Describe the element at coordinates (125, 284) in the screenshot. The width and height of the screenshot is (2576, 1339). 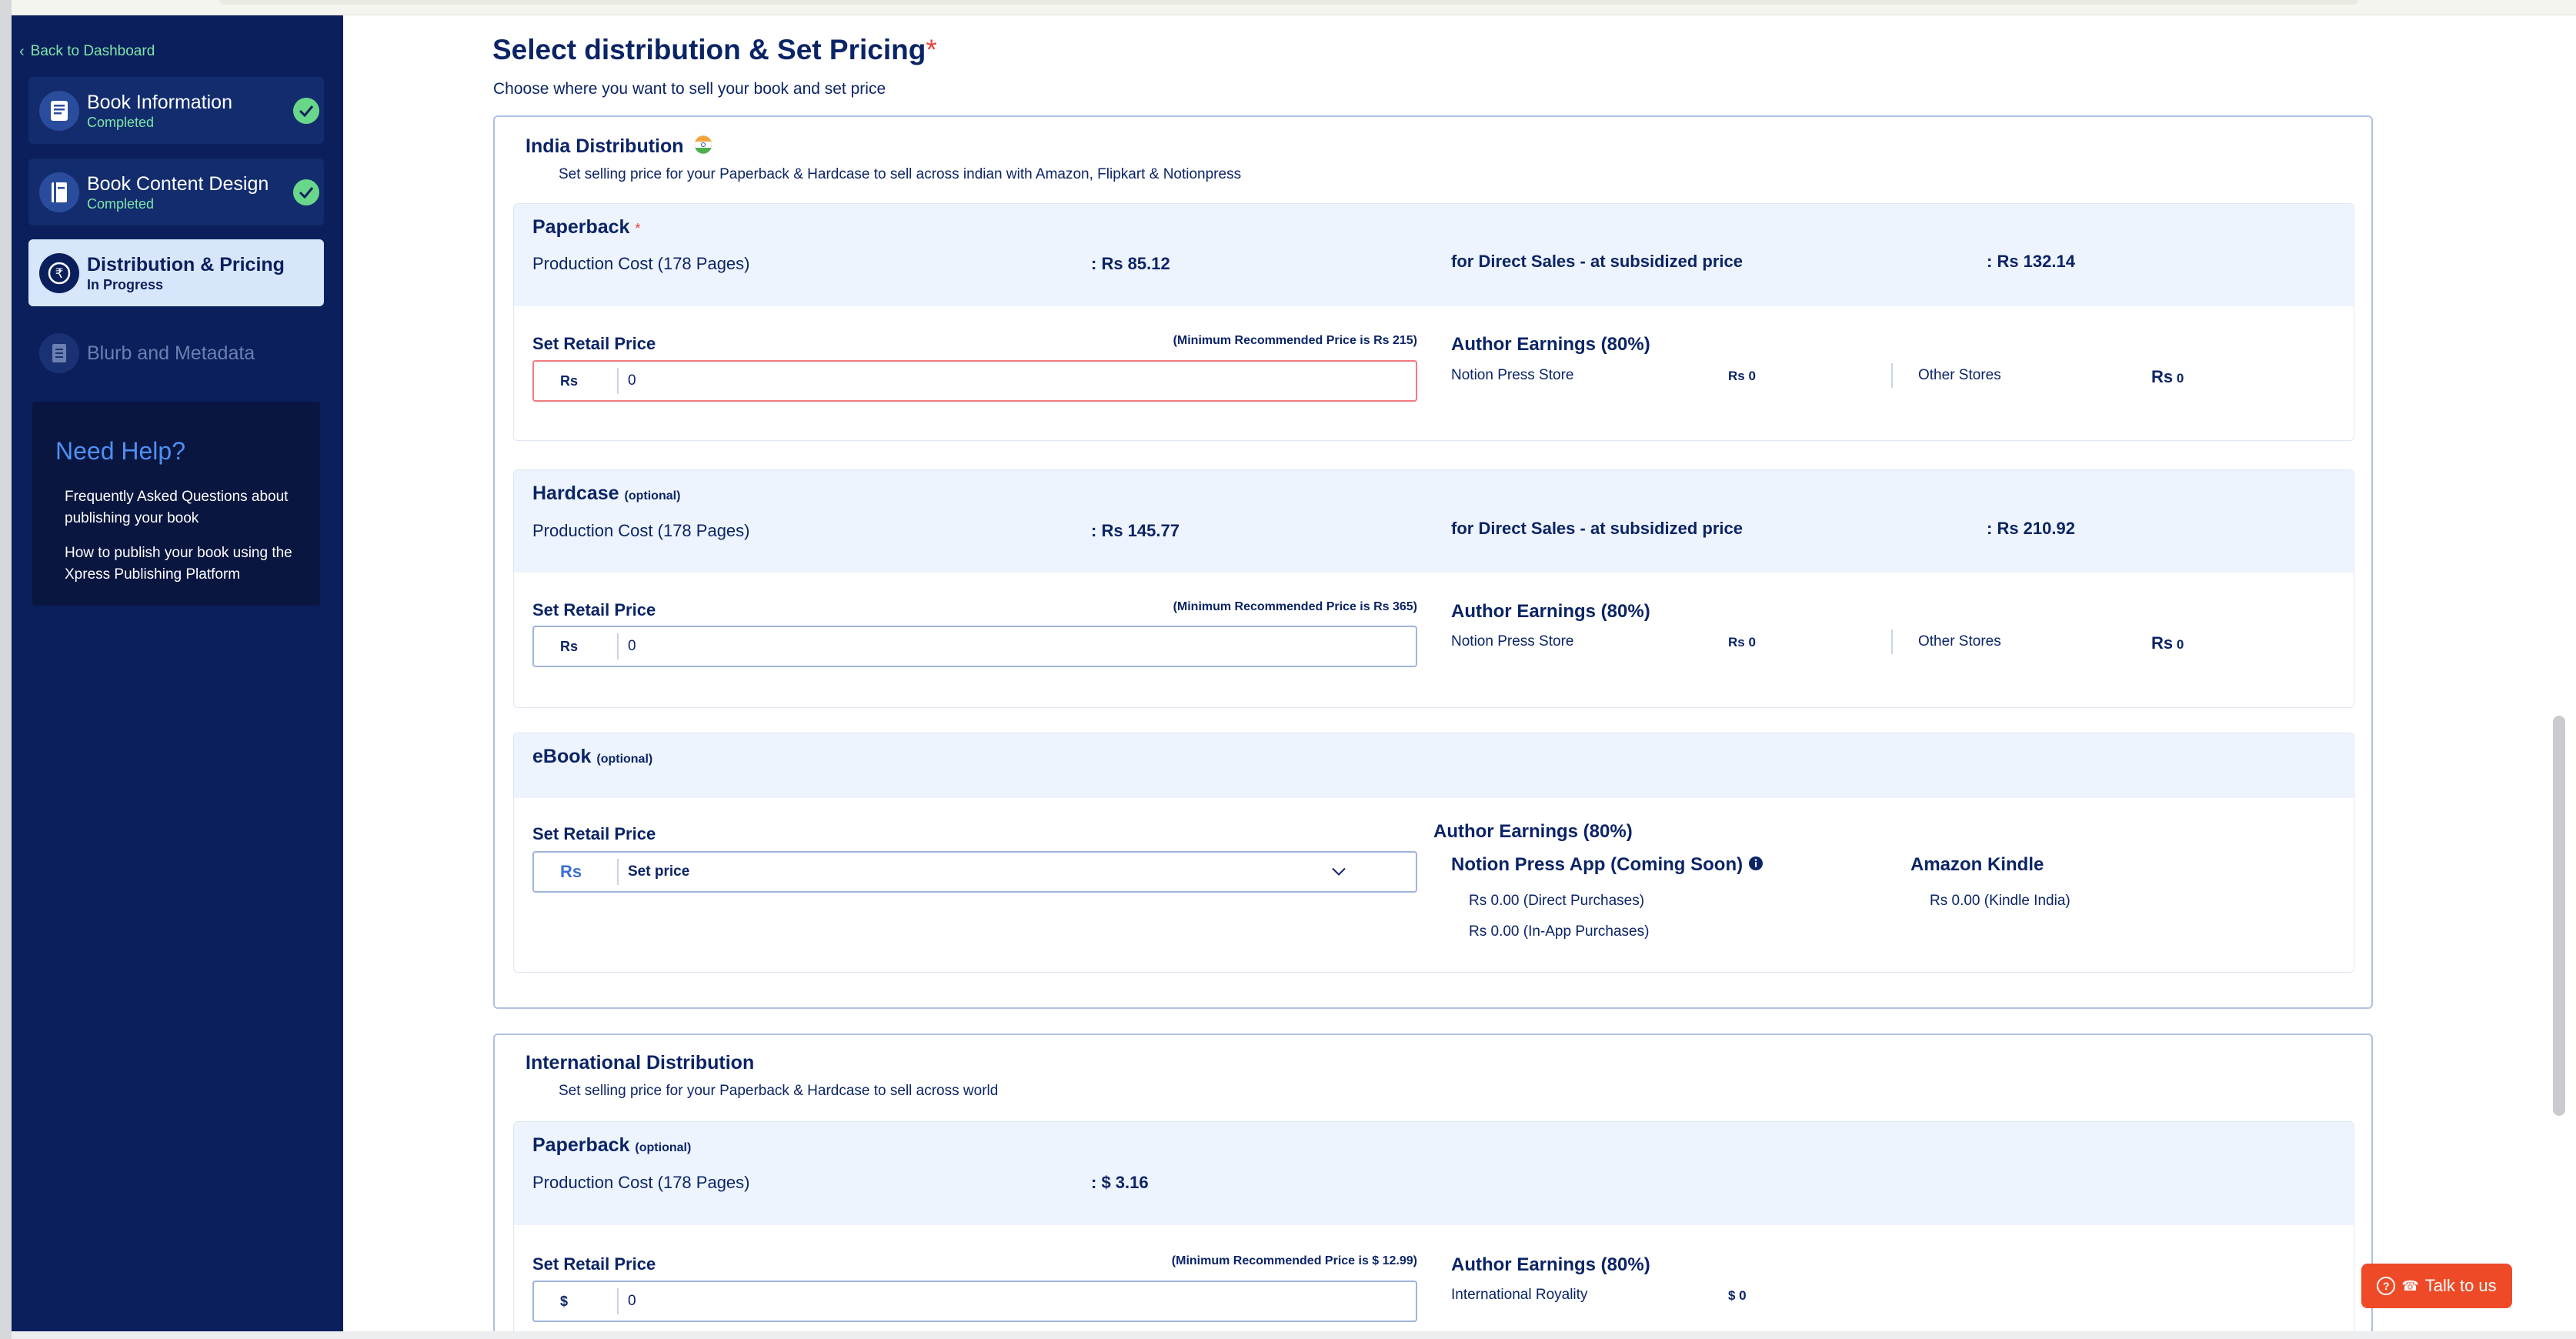
I see `step-status: In Progress` at that location.